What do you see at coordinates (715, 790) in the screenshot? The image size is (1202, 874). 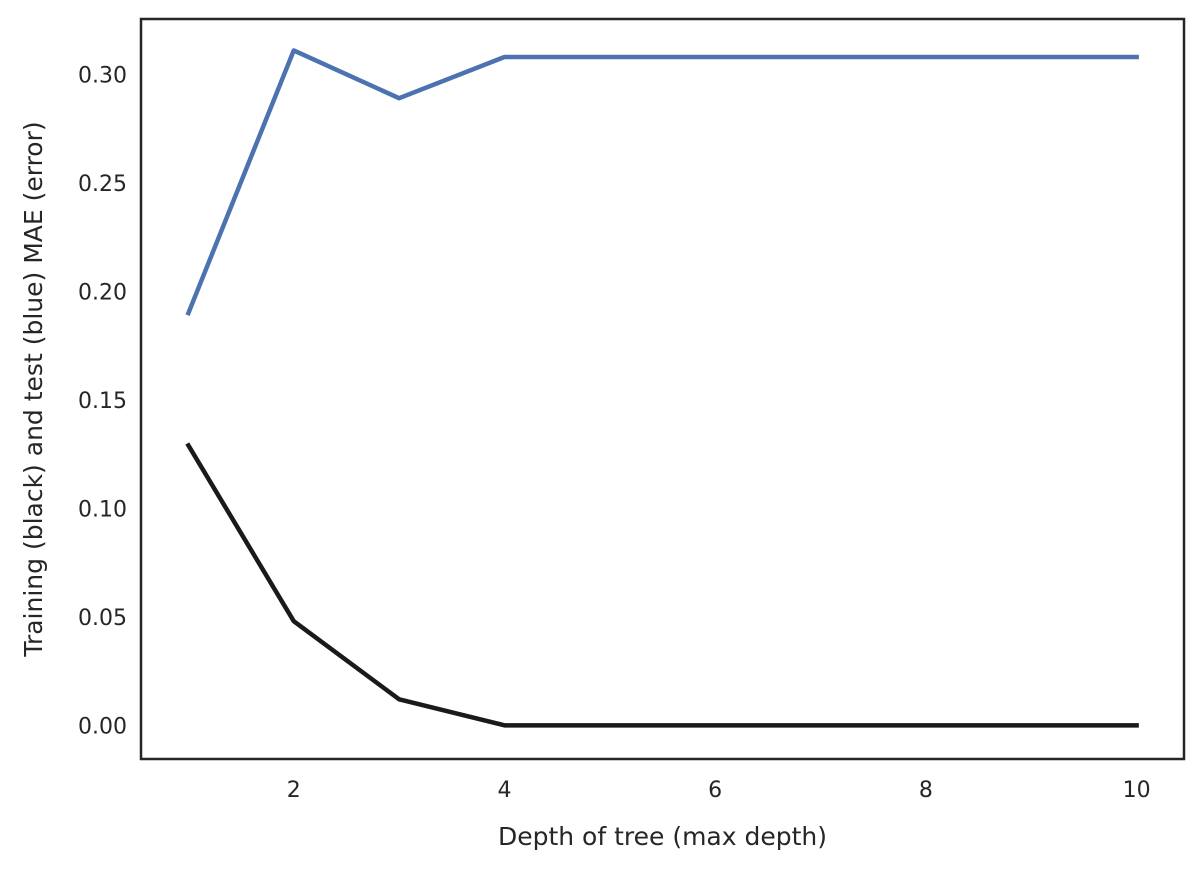 I see `x-tick-label: 6` at bounding box center [715, 790].